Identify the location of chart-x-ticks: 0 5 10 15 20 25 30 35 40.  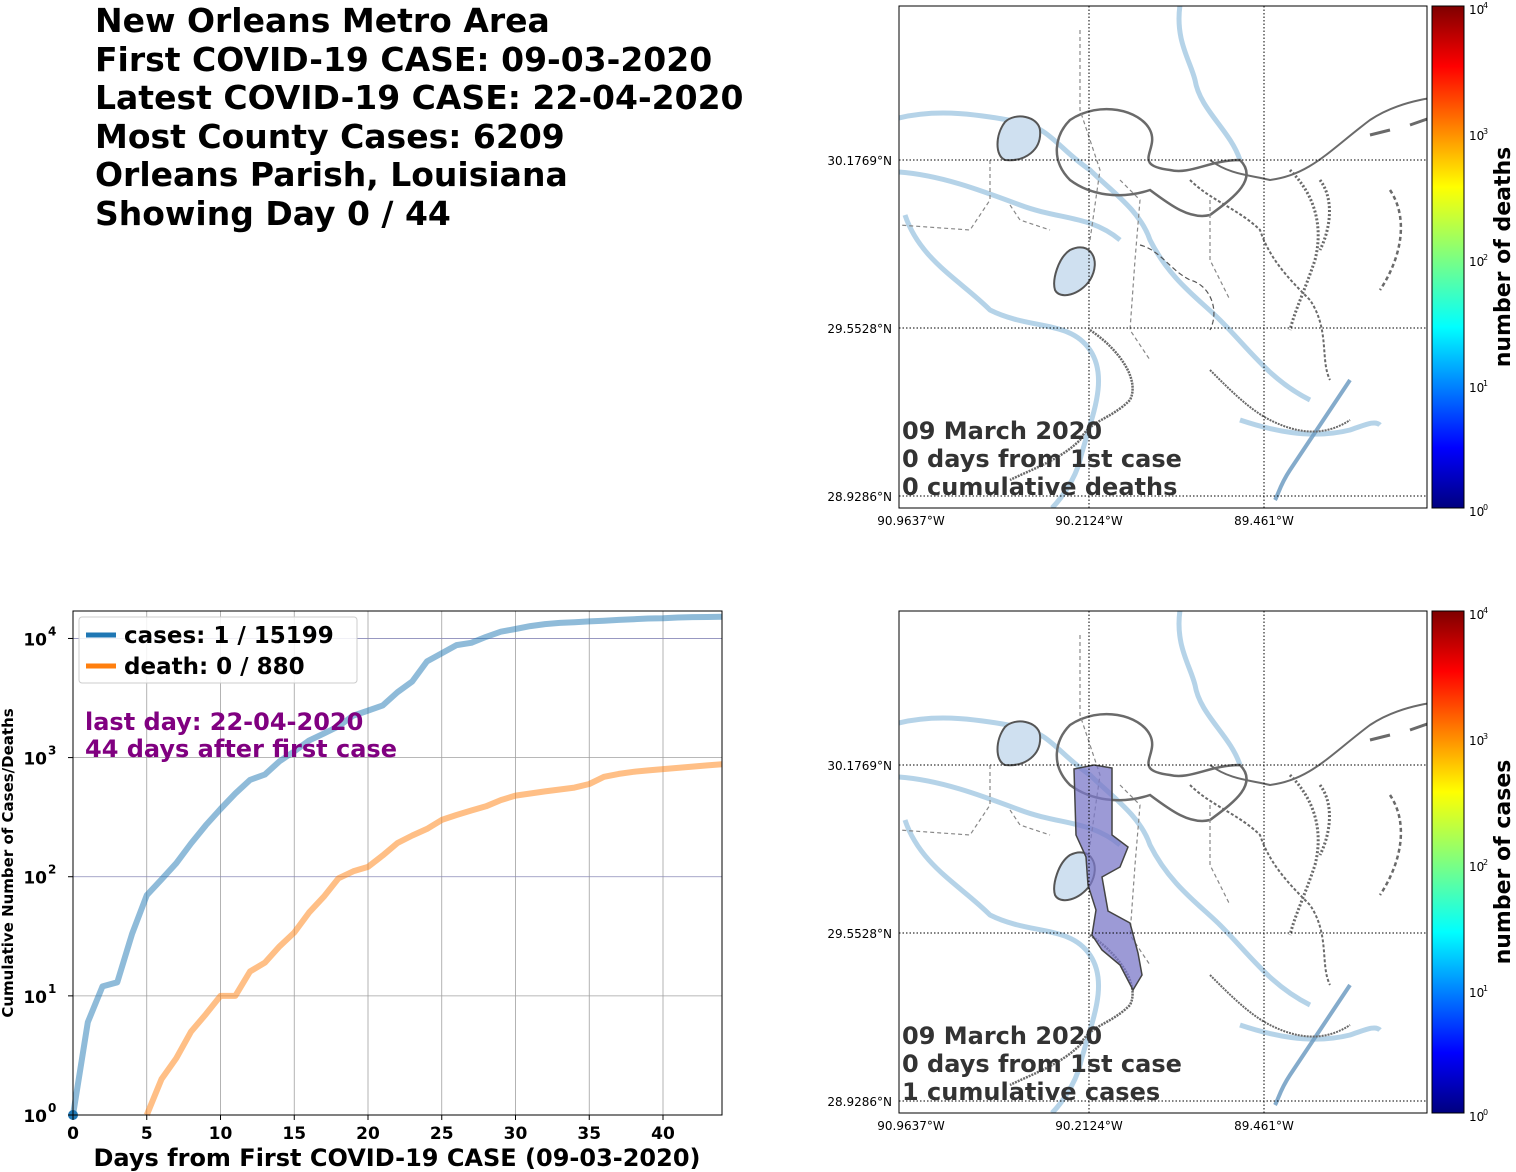
(371, 1129).